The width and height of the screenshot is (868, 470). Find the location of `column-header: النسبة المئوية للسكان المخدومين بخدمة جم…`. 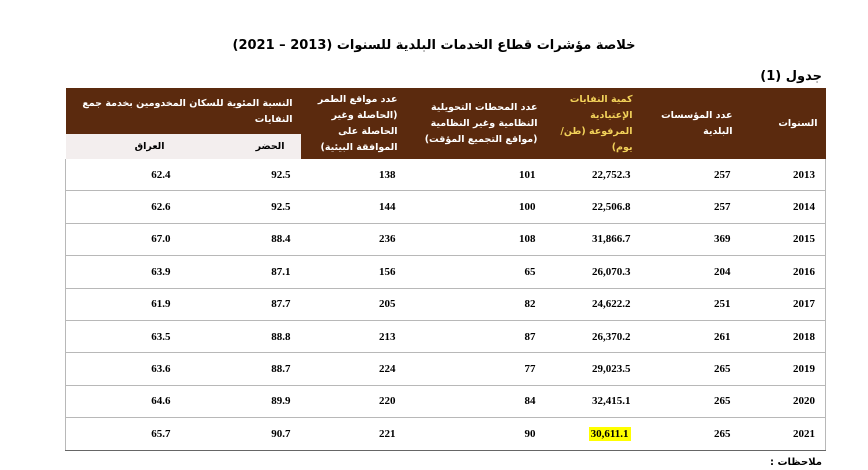

column-header: النسبة المئوية للسكان المخدومين بخدمة جم… is located at coordinates (183, 111).